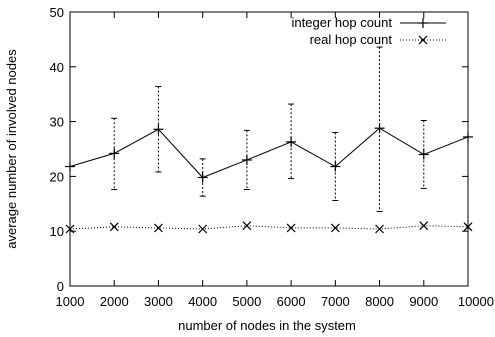 The image size is (495, 337). I want to click on series-real-hop-count, so click(269, 227).